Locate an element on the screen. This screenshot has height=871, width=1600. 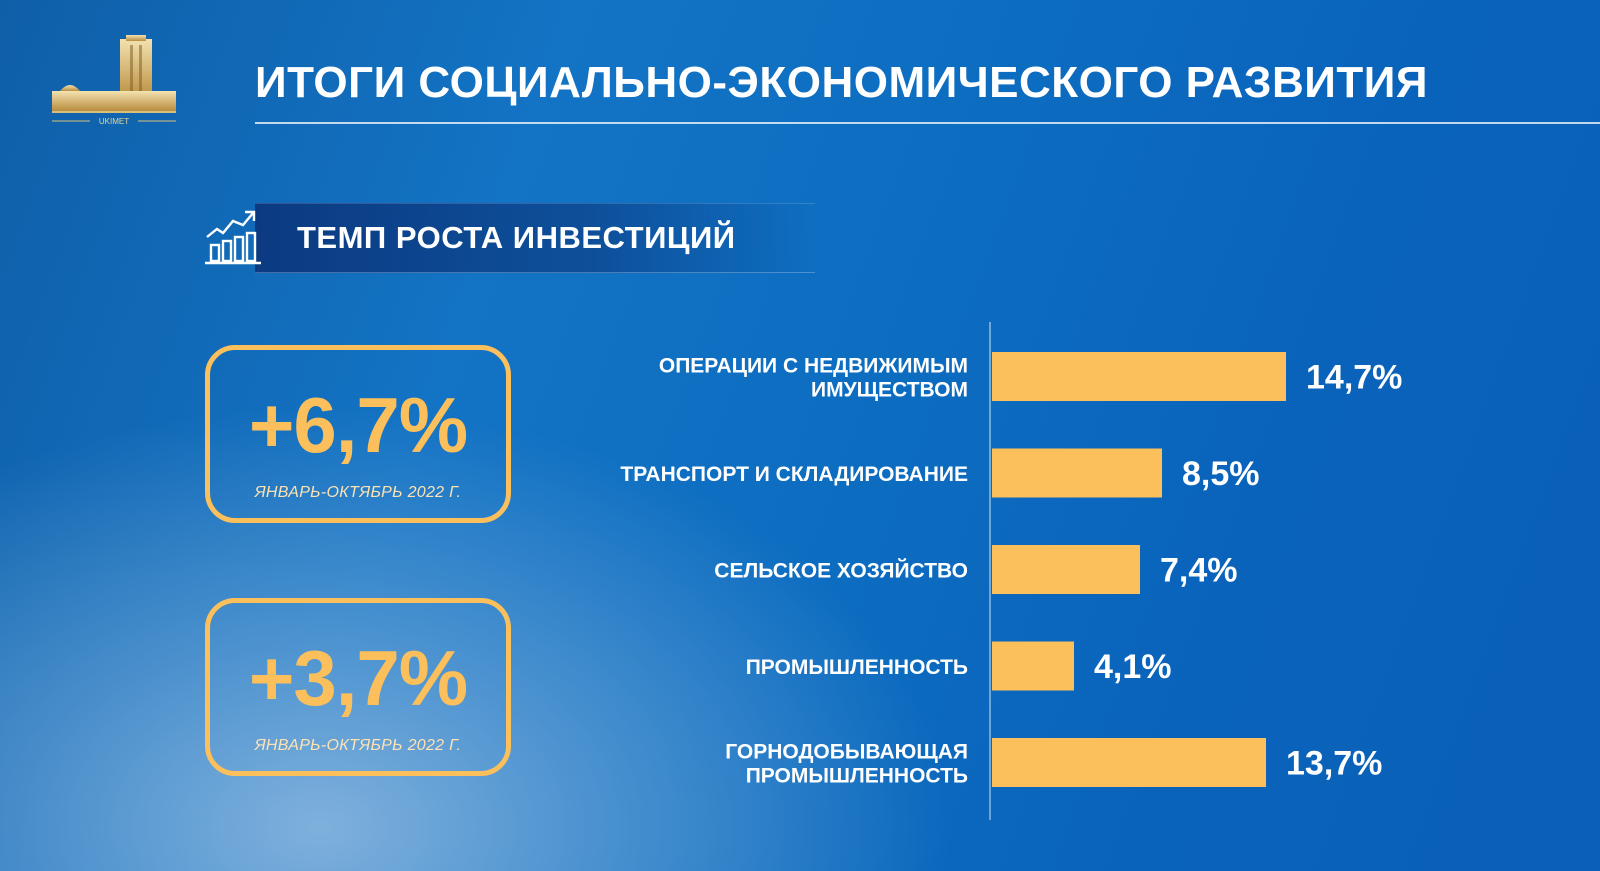
bar-value-label: 13,7% is located at coordinates (1334, 764).